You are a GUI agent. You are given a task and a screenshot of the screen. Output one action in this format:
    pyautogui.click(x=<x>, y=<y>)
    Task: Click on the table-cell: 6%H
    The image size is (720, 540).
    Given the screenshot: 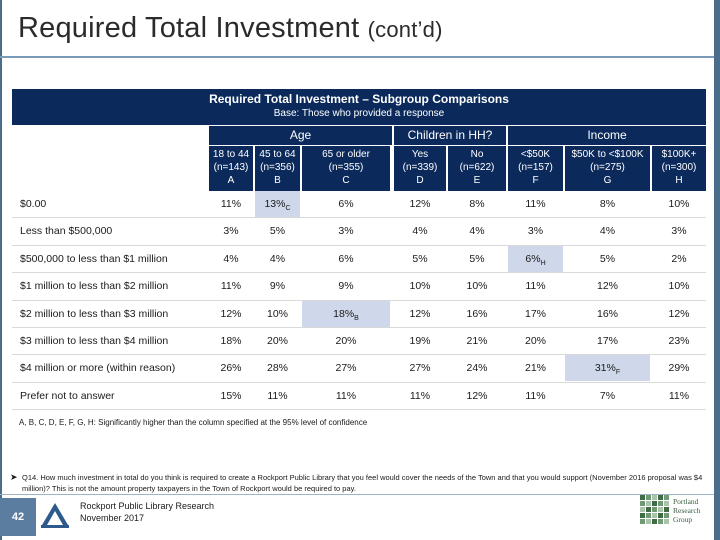 What is the action you would take?
    pyautogui.click(x=535, y=258)
    